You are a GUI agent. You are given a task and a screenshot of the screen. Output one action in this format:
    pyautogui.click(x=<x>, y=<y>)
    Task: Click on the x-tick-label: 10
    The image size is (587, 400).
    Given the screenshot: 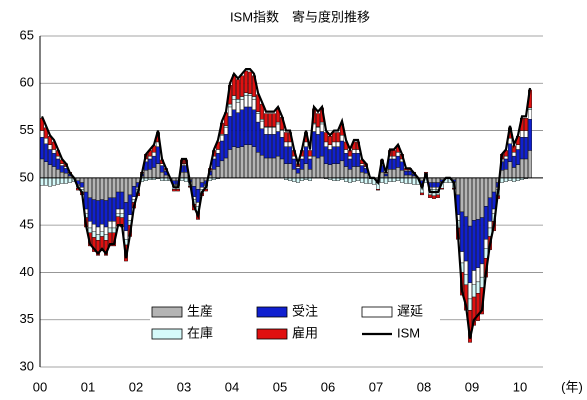 What is the action you would take?
    pyautogui.click(x=520, y=386)
    